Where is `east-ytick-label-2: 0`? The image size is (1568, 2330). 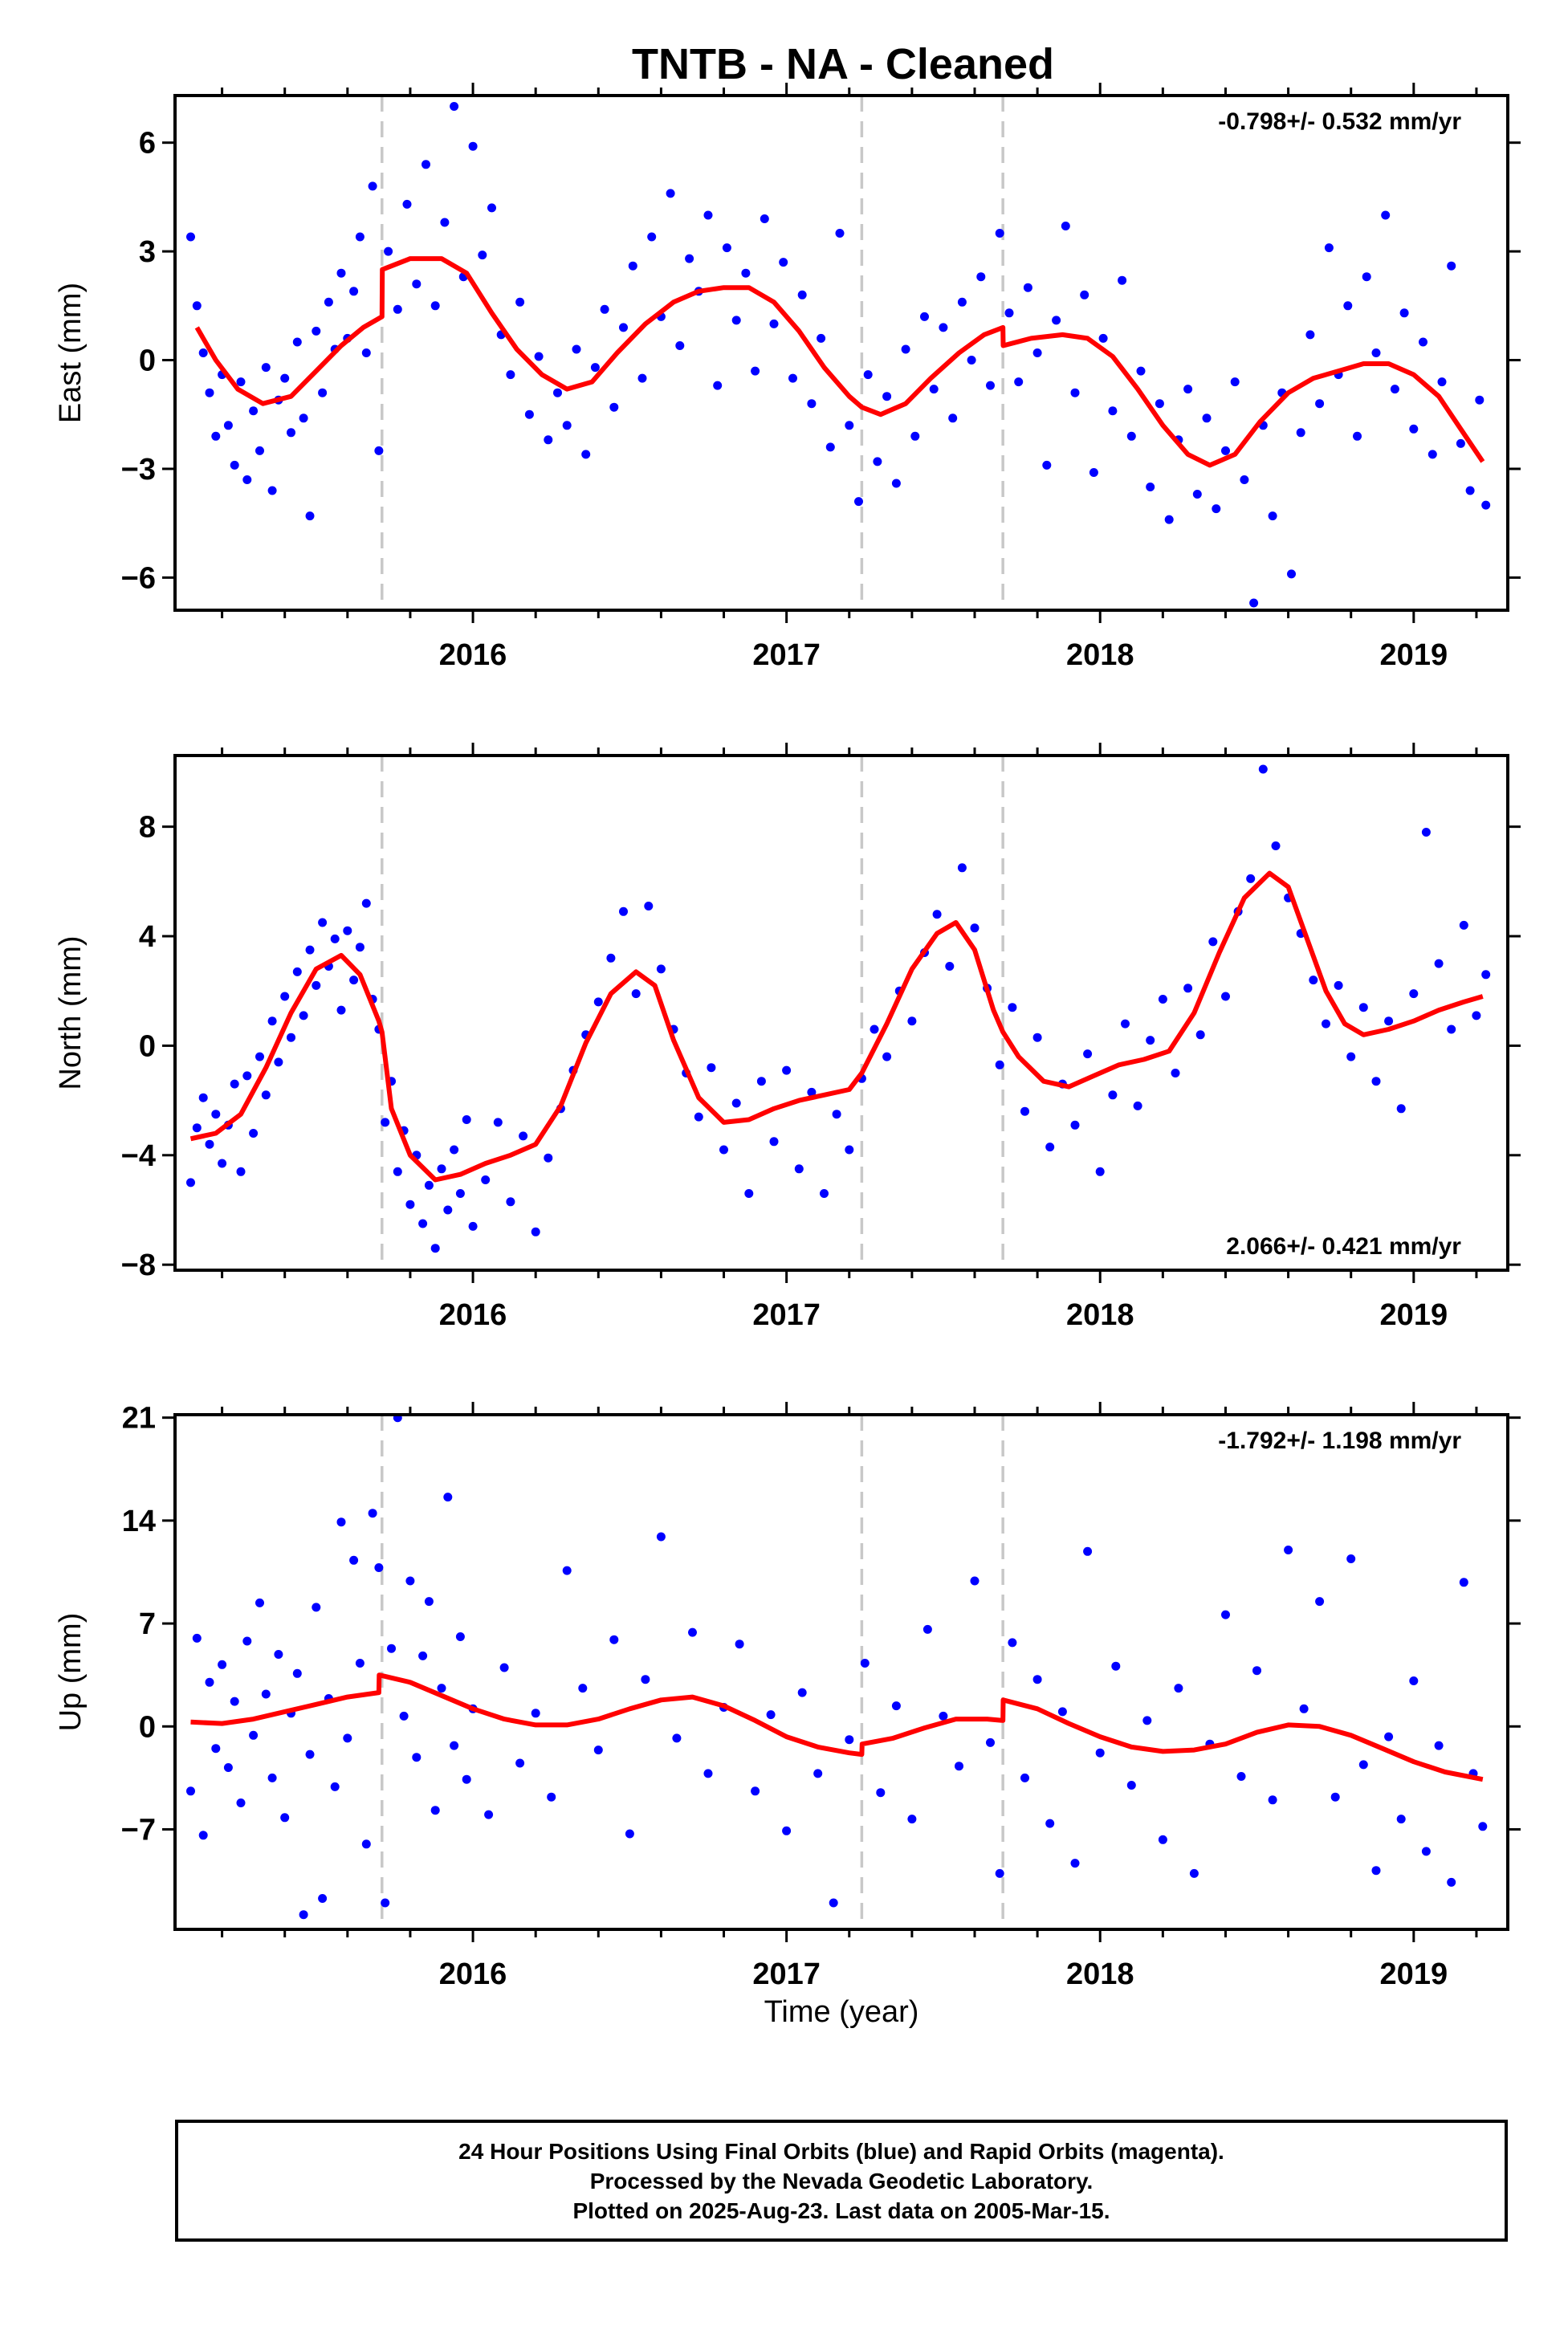 east-ytick-label-2: 0 is located at coordinates (147, 361).